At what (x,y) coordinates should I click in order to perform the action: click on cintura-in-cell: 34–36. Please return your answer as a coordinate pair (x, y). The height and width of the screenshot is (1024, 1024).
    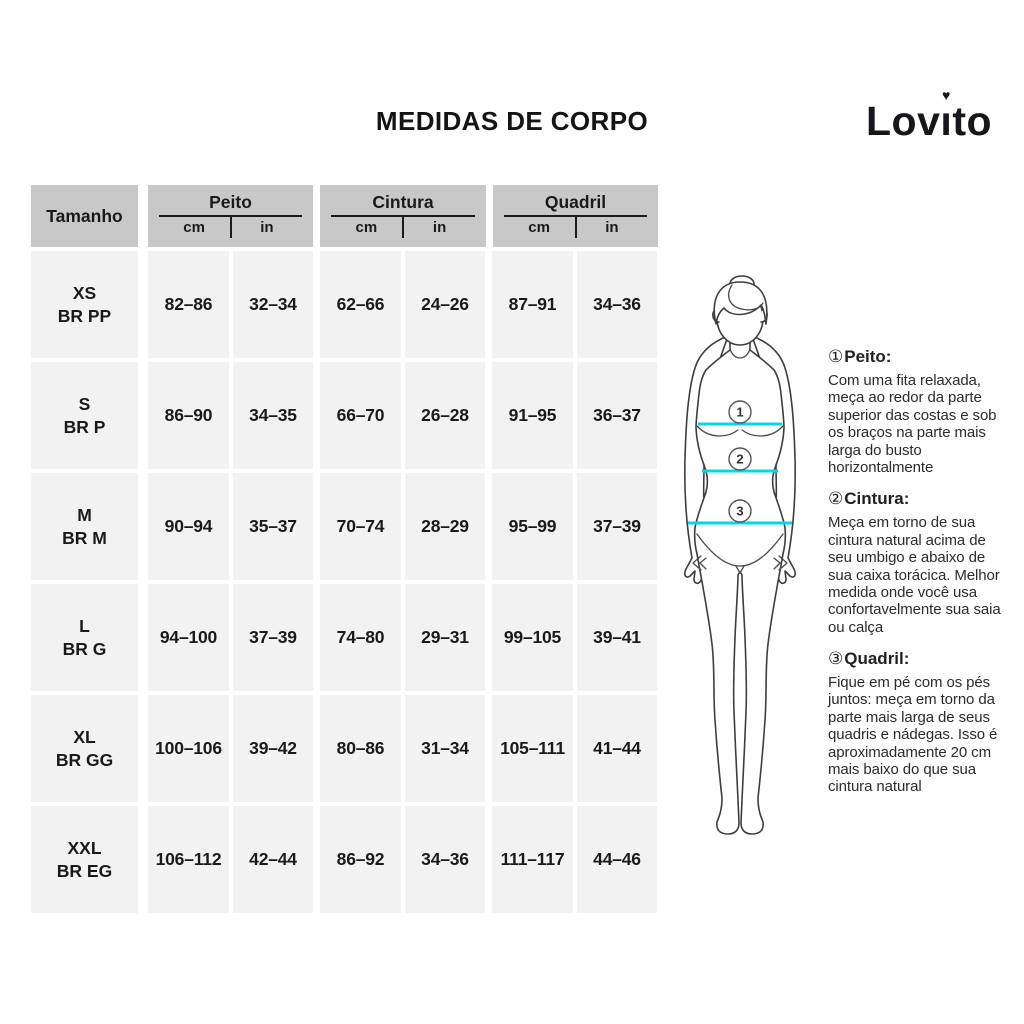
    Looking at the image, I should click on (445, 859).